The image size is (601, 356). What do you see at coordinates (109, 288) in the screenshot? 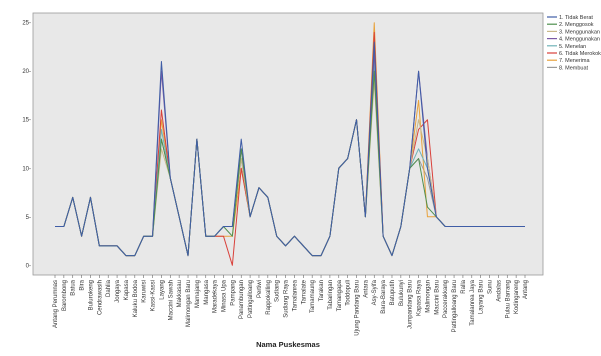
I see `x-tick-label: Dahlia` at bounding box center [109, 288].